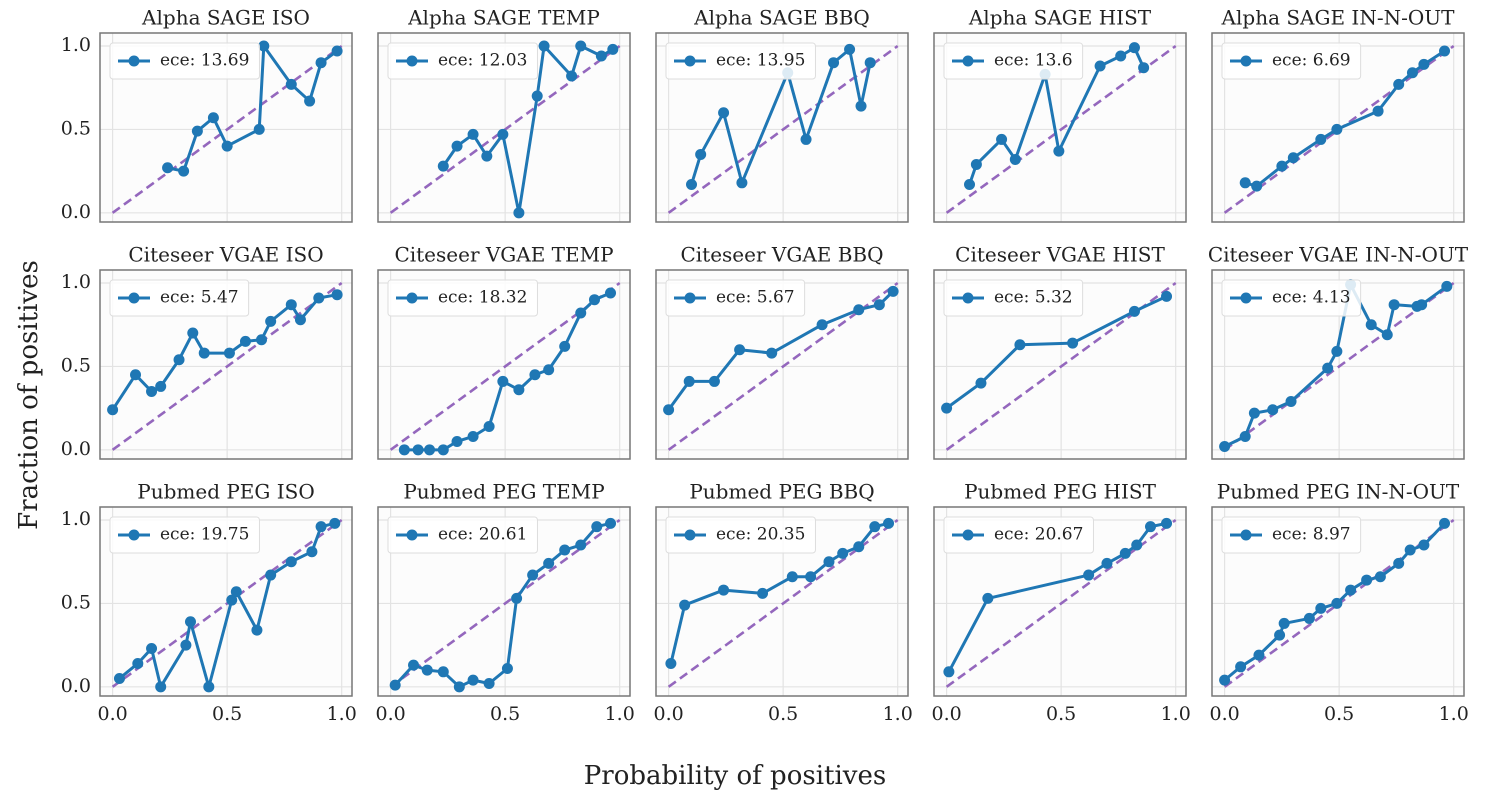 The height and width of the screenshot is (803, 1495). I want to click on subplot-title: Alpha SAGE BBQ, so click(781, 18).